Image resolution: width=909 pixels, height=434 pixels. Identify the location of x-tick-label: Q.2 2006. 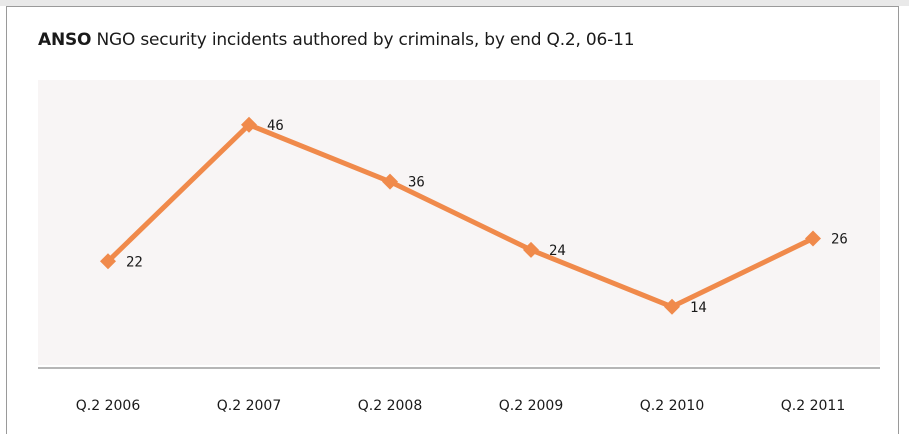
(108, 406).